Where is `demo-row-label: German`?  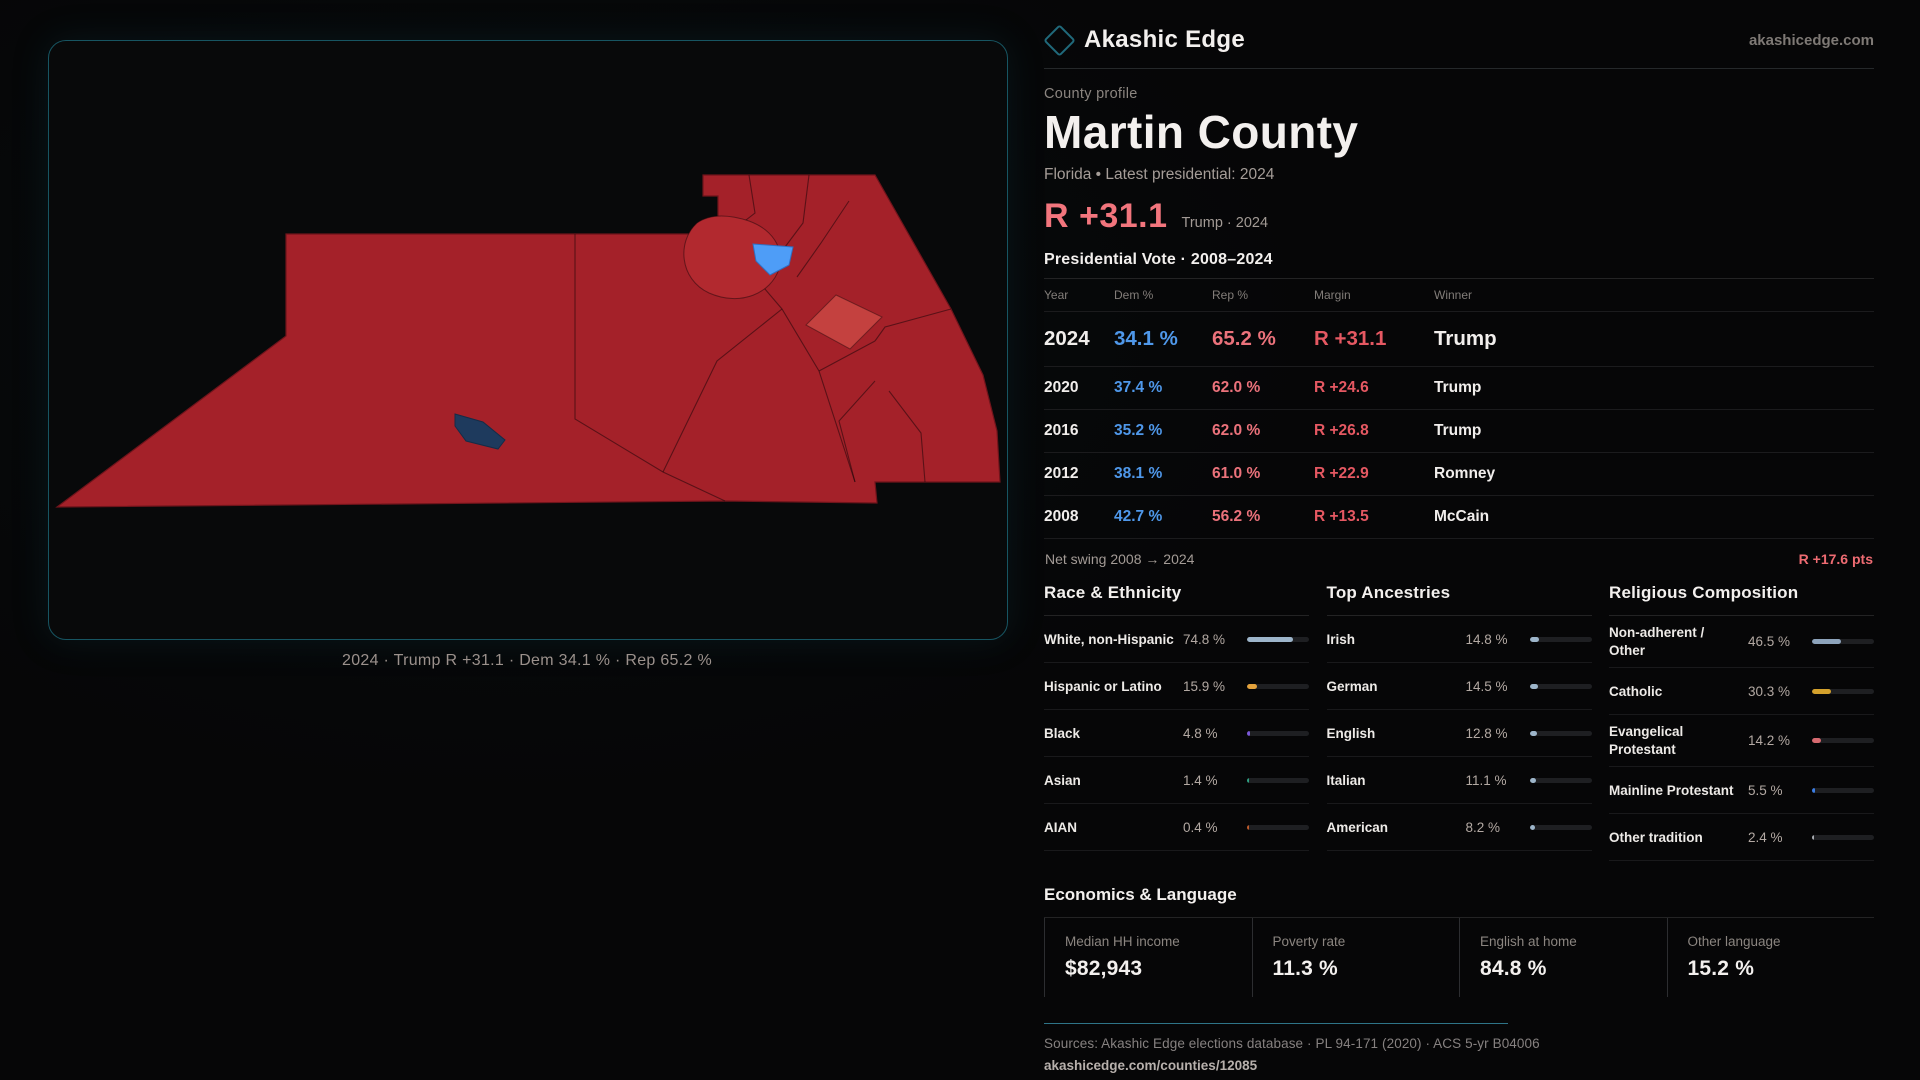
demo-row-label: German is located at coordinates (1352, 686).